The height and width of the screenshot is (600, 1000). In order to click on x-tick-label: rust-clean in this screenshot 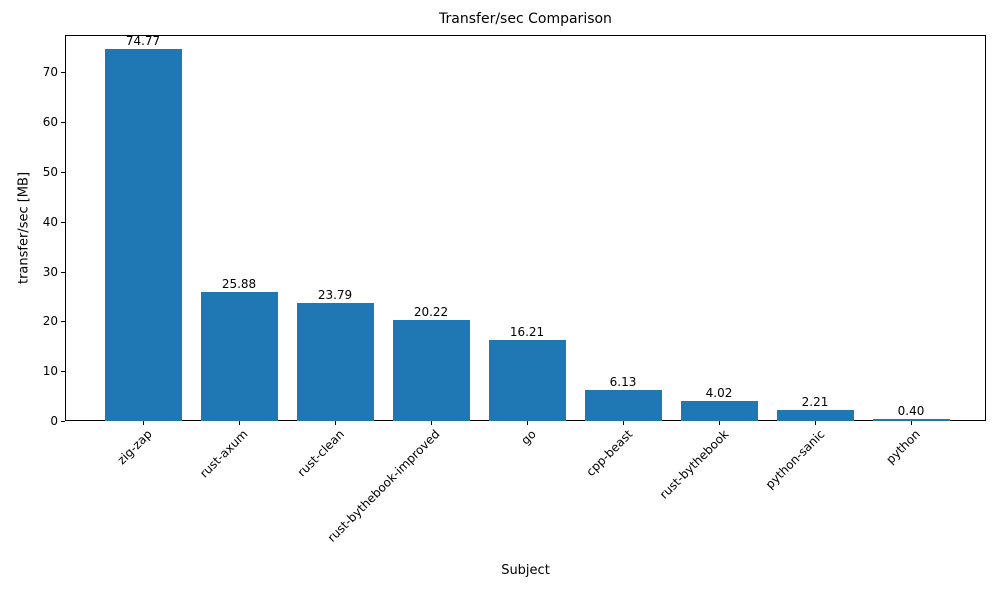, I will do `click(320, 453)`.